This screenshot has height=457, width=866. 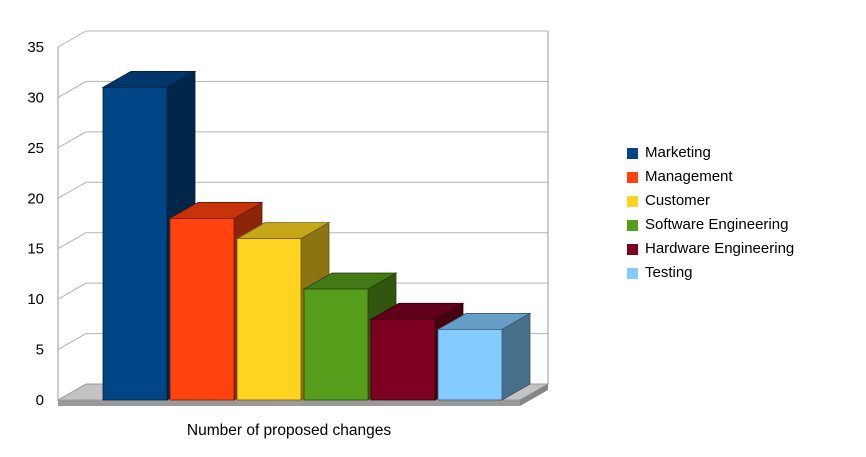 I want to click on y-tick-label: 30, so click(x=35, y=97).